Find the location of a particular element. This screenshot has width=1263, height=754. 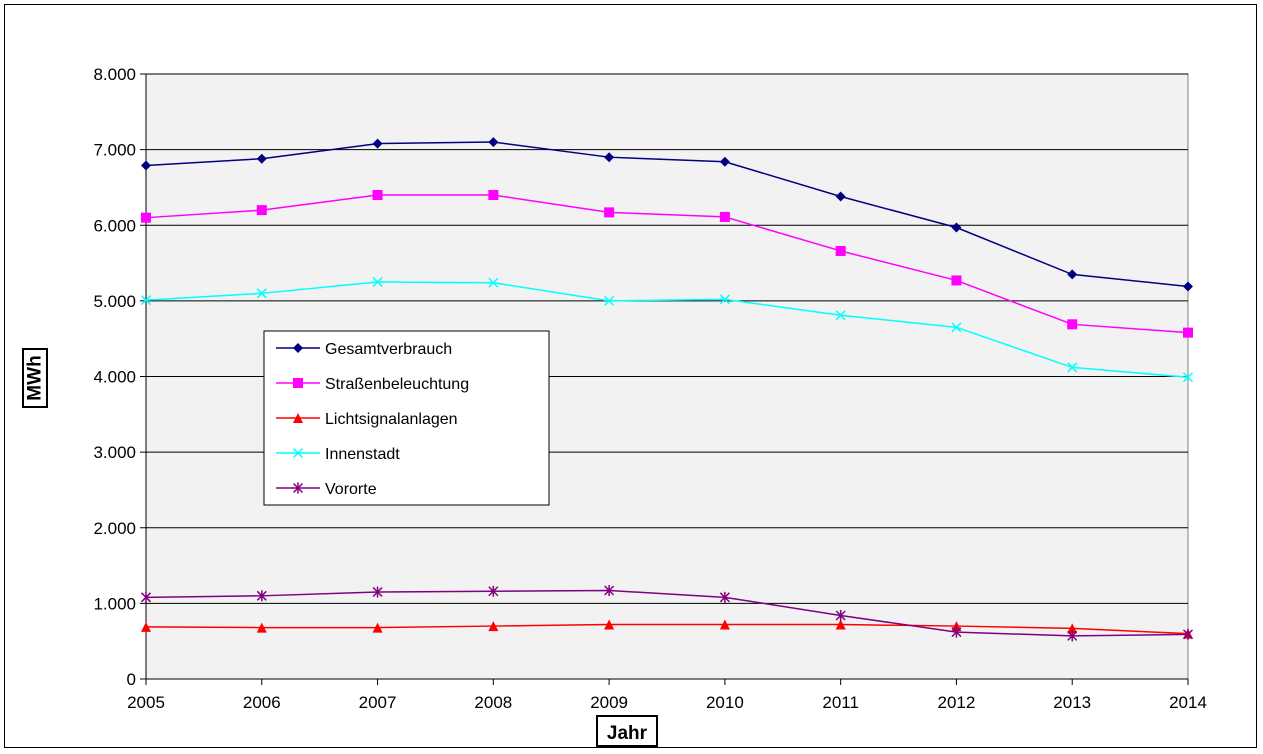

x-tick-label: 2010 is located at coordinates (725, 702).